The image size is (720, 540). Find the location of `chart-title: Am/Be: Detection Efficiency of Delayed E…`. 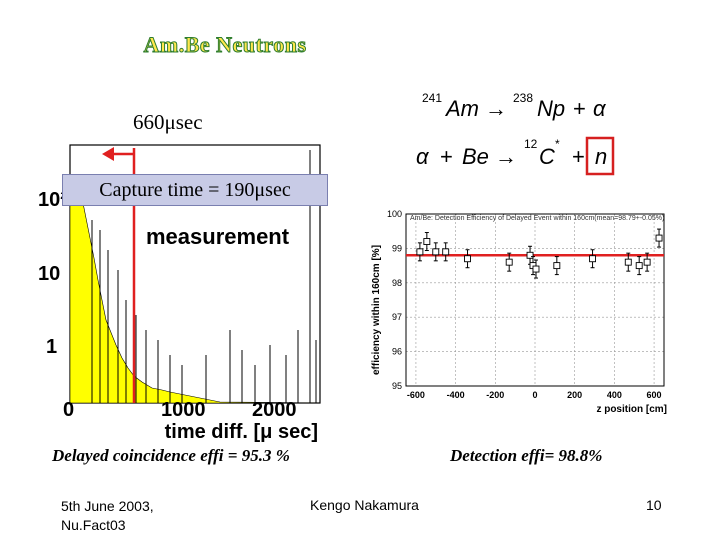

chart-title: Am/Be: Detection Efficiency of Delayed E… is located at coordinates (537, 218).